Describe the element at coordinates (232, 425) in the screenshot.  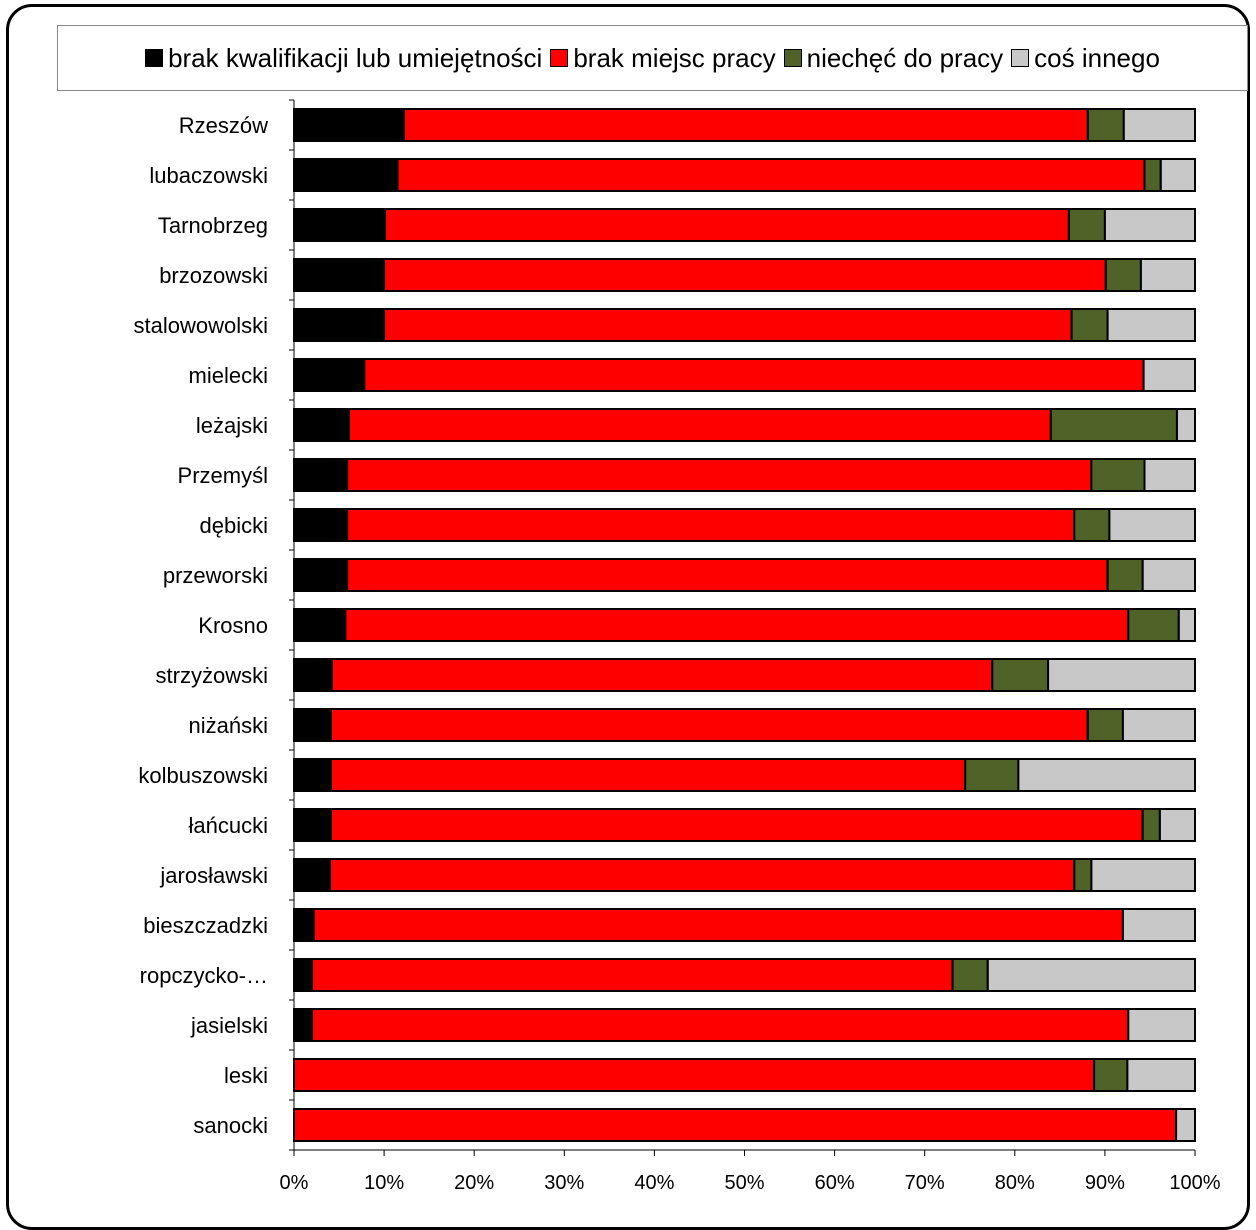
I see `category-label: leżajski` at that location.